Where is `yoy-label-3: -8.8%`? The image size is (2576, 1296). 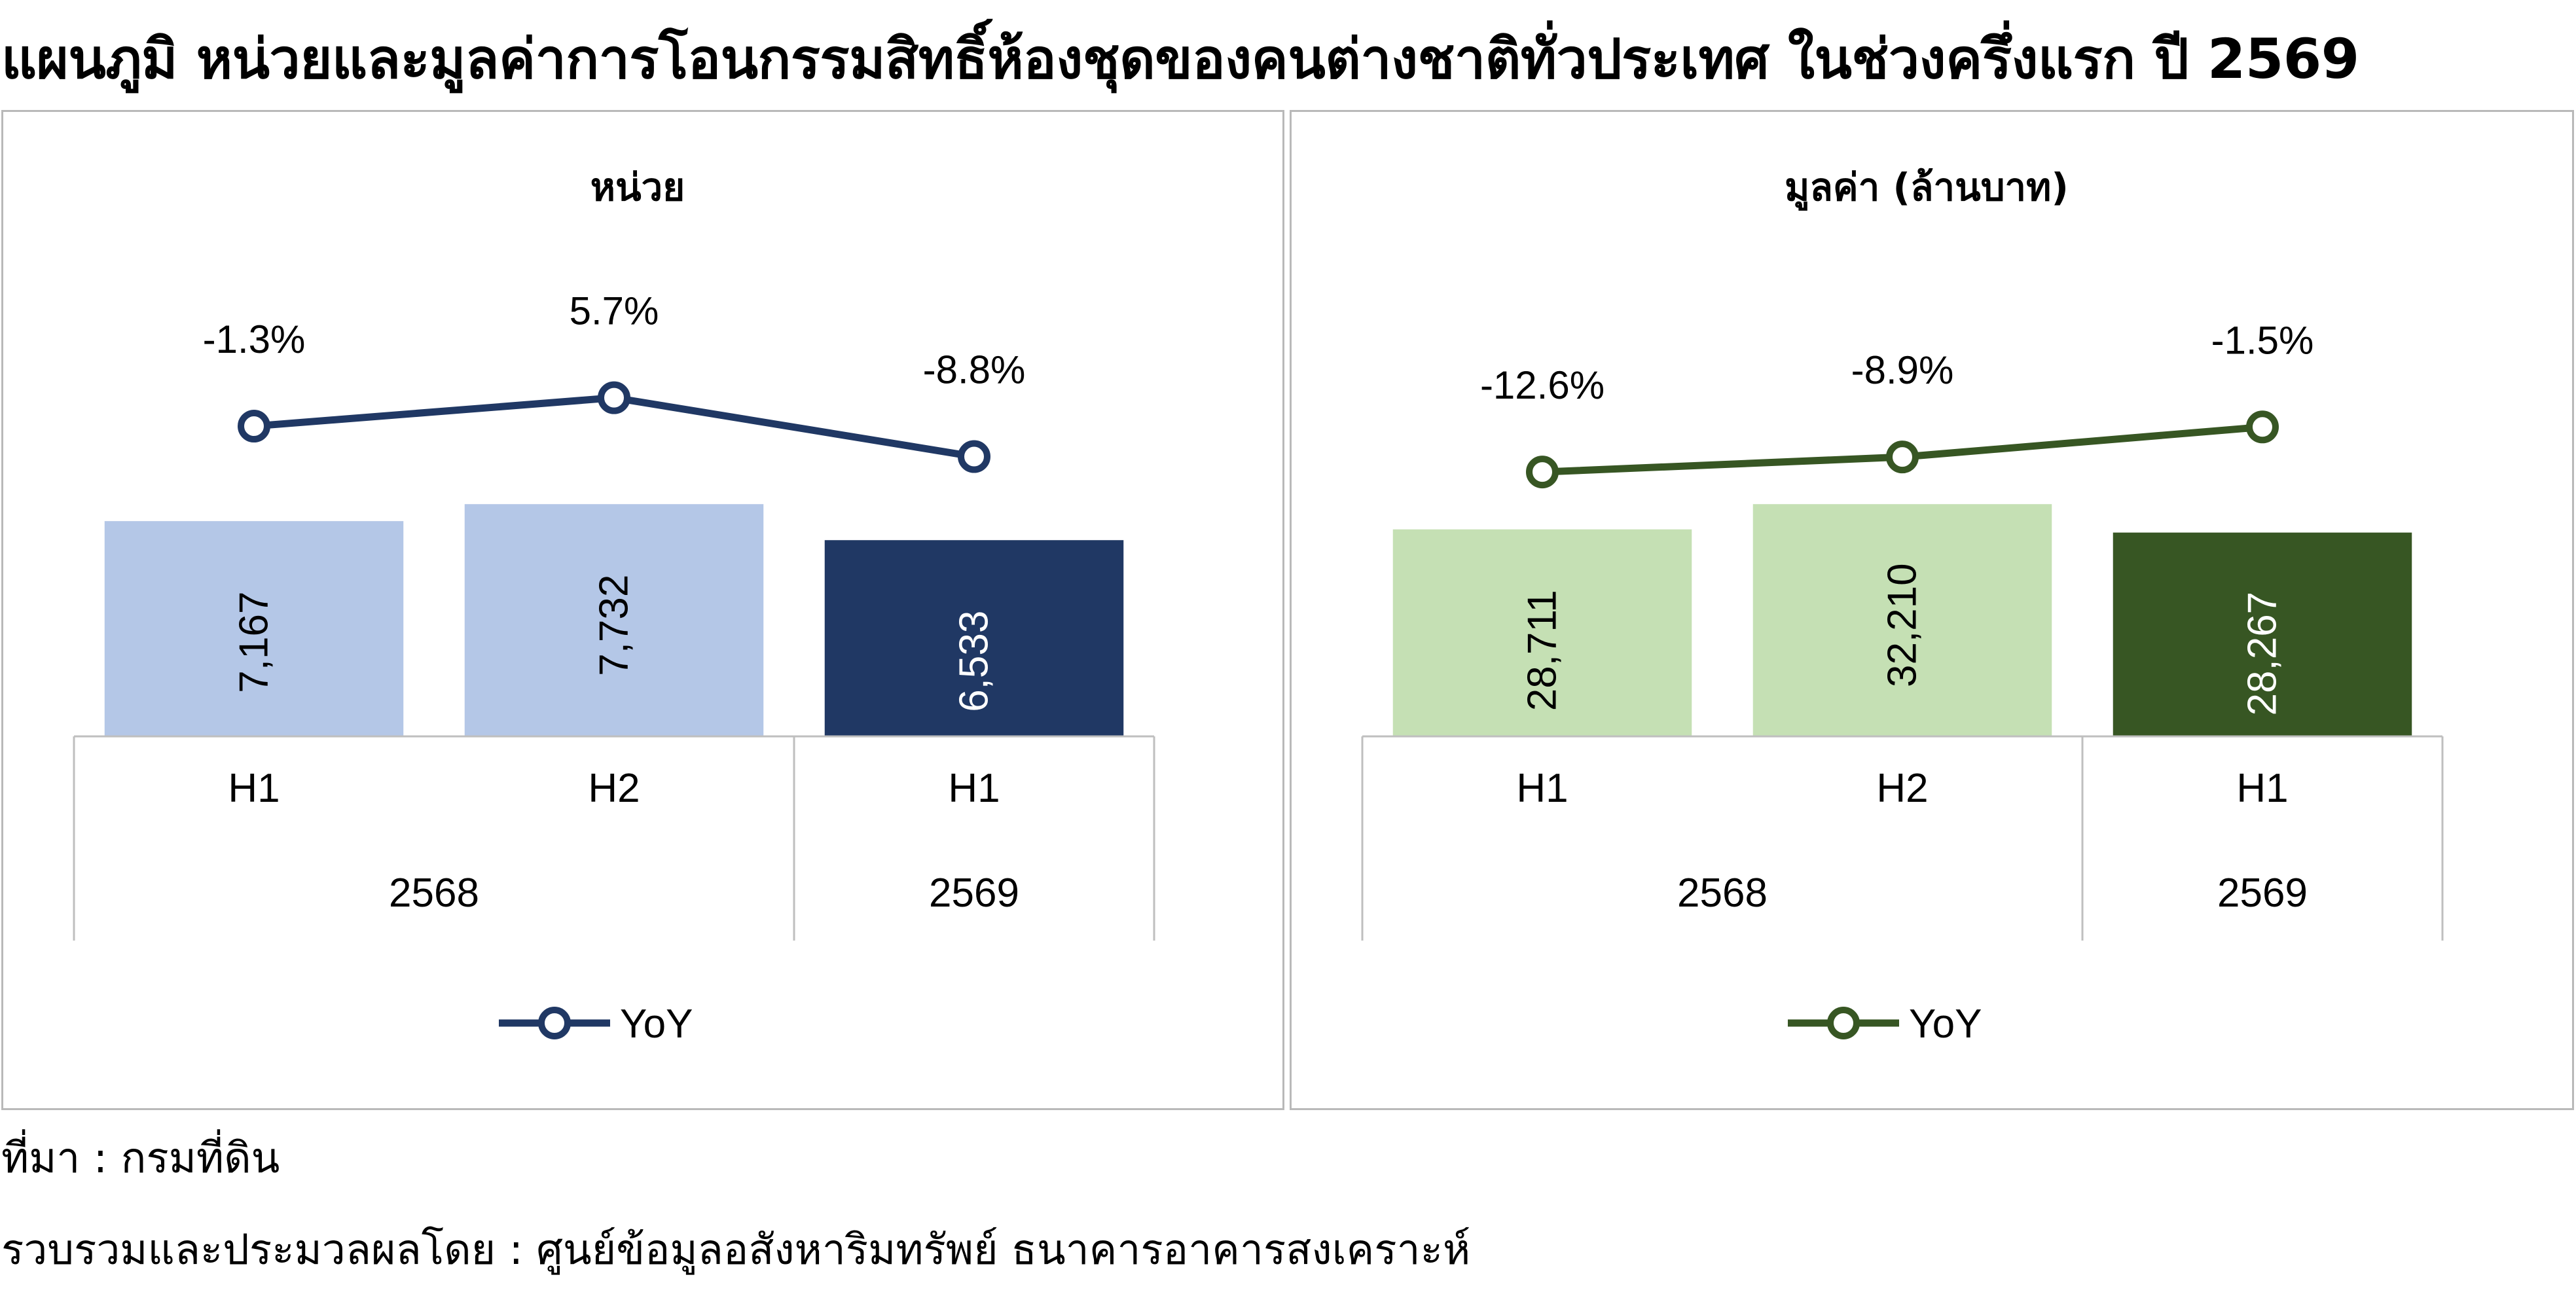
yoy-label-3: -8.8% is located at coordinates (974, 370).